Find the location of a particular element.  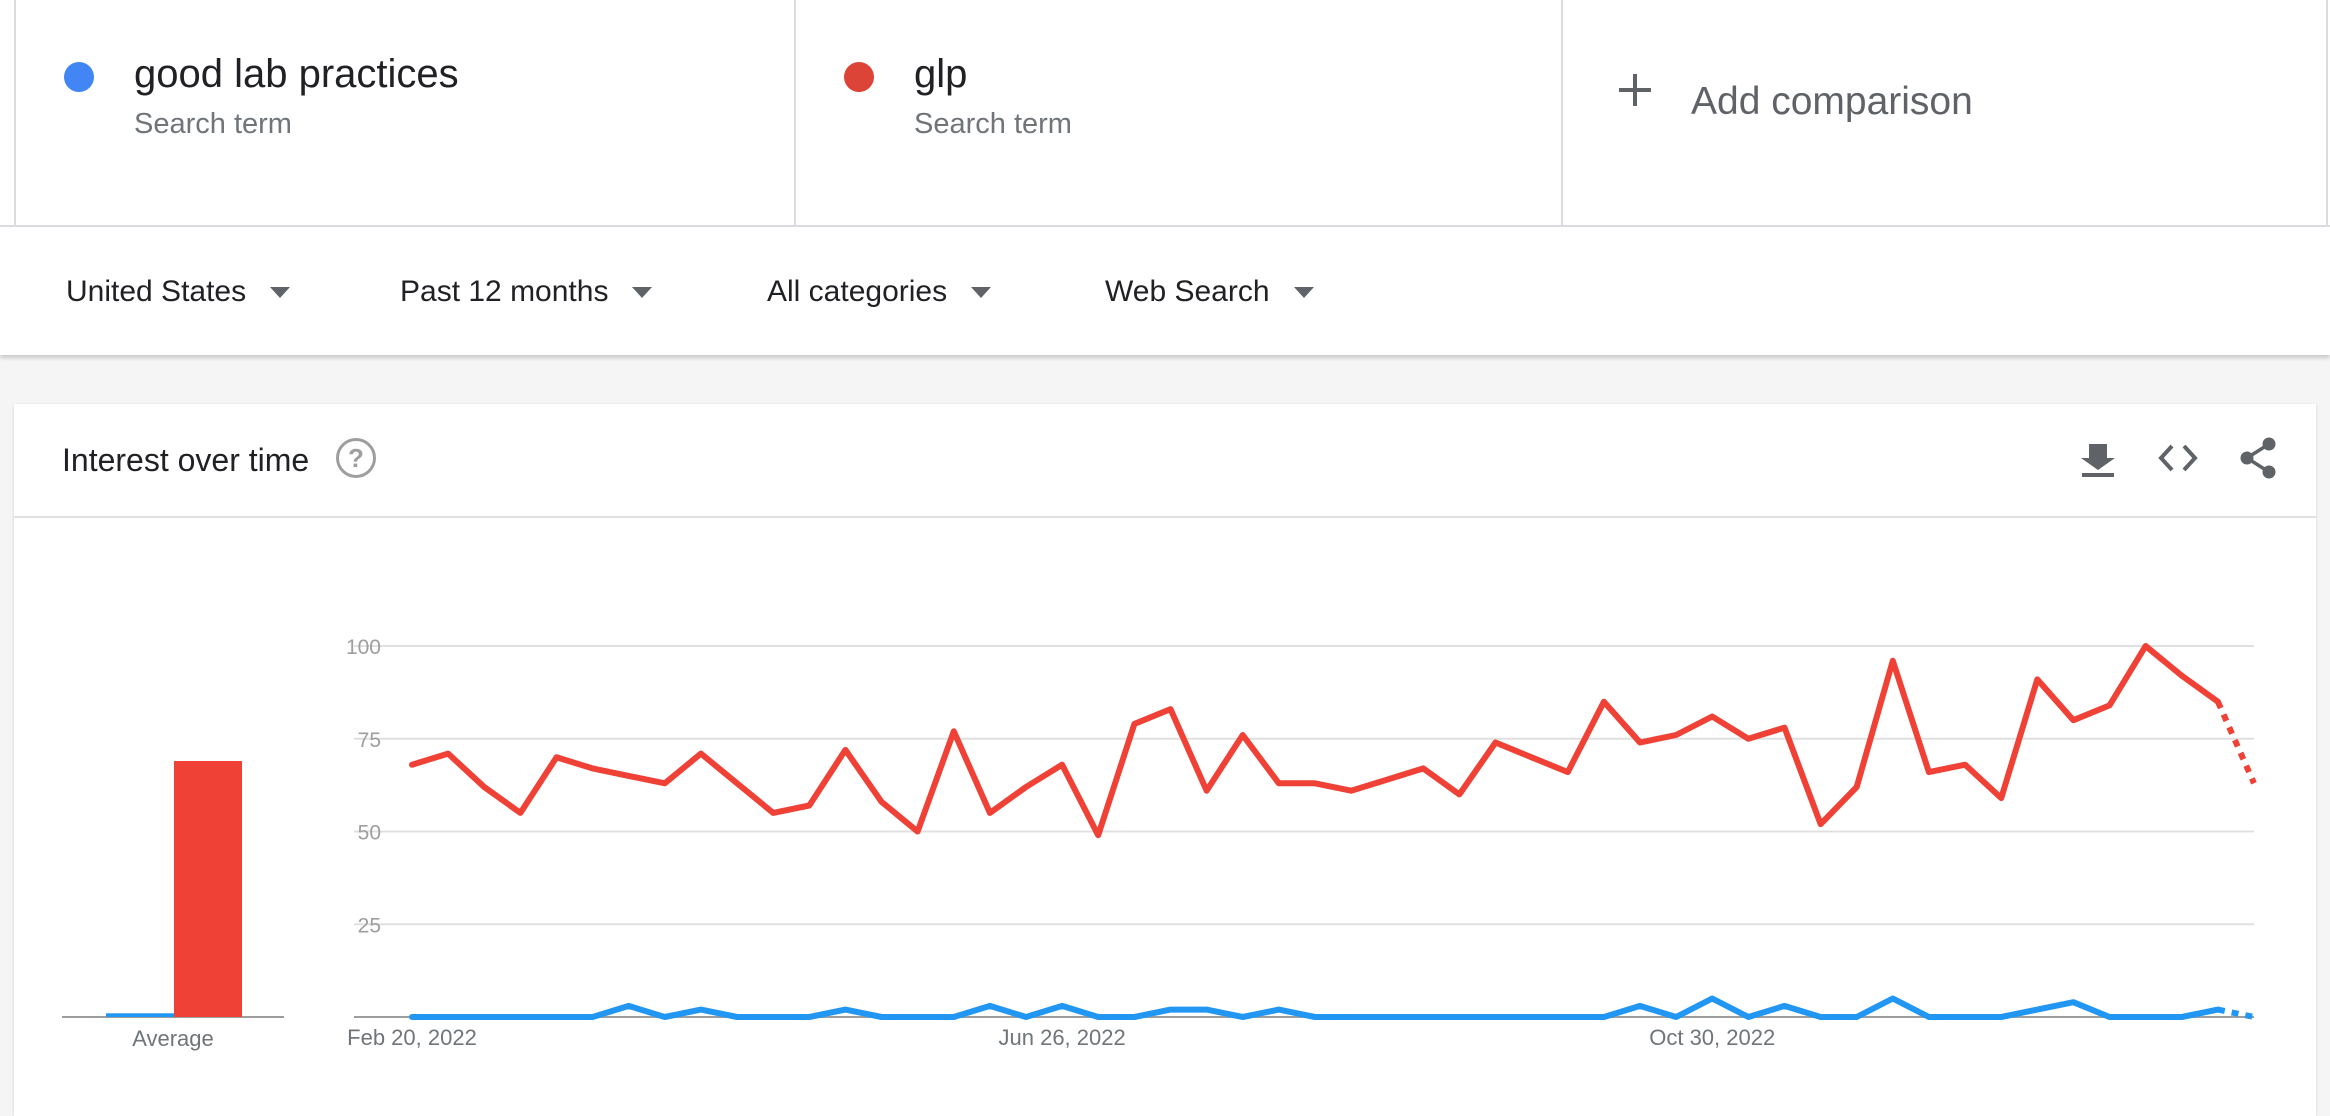

region-label: United States is located at coordinates (156, 291).